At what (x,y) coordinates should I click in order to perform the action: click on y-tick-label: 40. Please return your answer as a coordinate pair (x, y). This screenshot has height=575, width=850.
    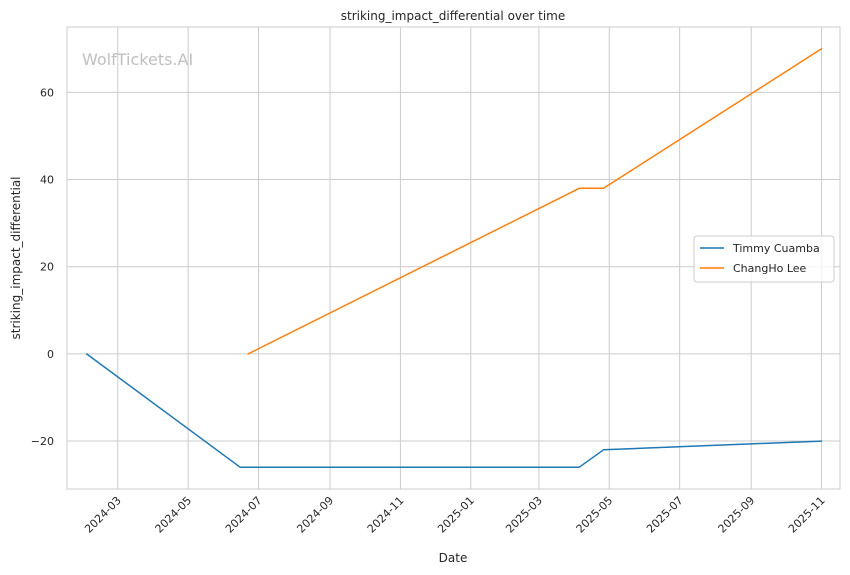
    Looking at the image, I should click on (47, 180).